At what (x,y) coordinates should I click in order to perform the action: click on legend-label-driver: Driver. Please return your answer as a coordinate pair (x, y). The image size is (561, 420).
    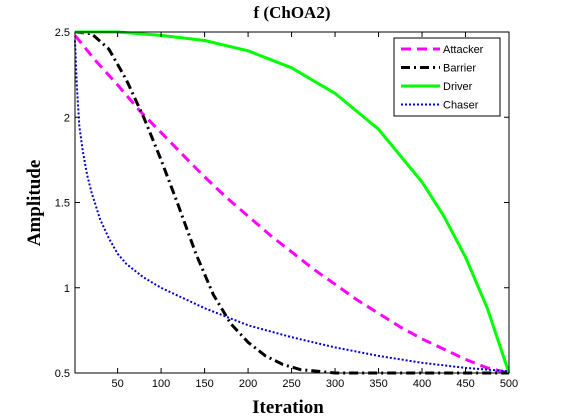
    Looking at the image, I should click on (458, 87).